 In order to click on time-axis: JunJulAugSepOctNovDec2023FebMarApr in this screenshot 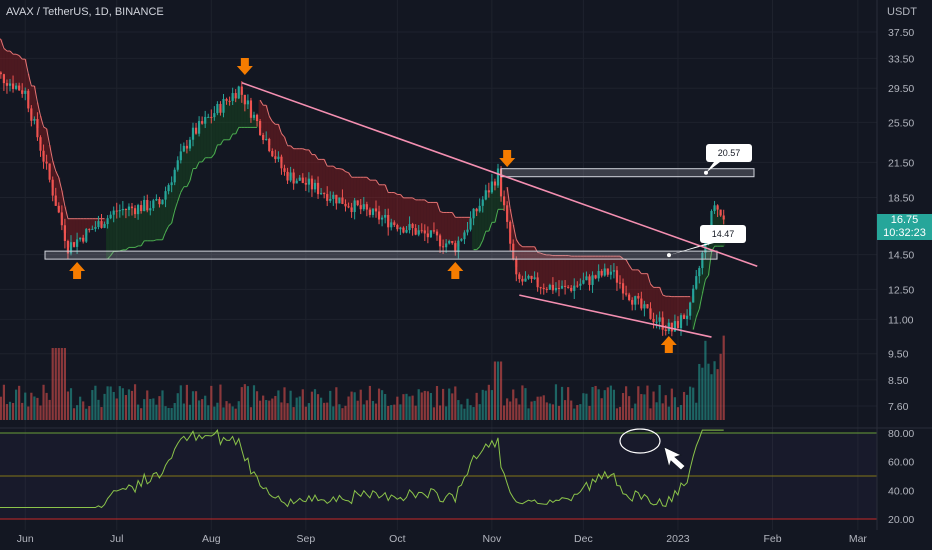, I will do `click(474, 539)`.